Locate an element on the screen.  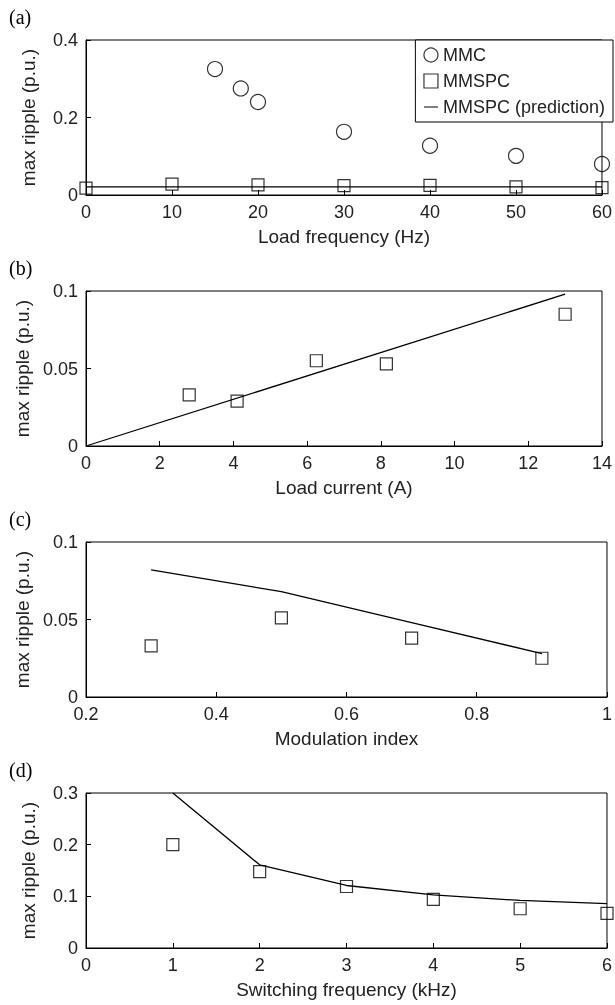
chart-title: (b) is located at coordinates (21, 268).